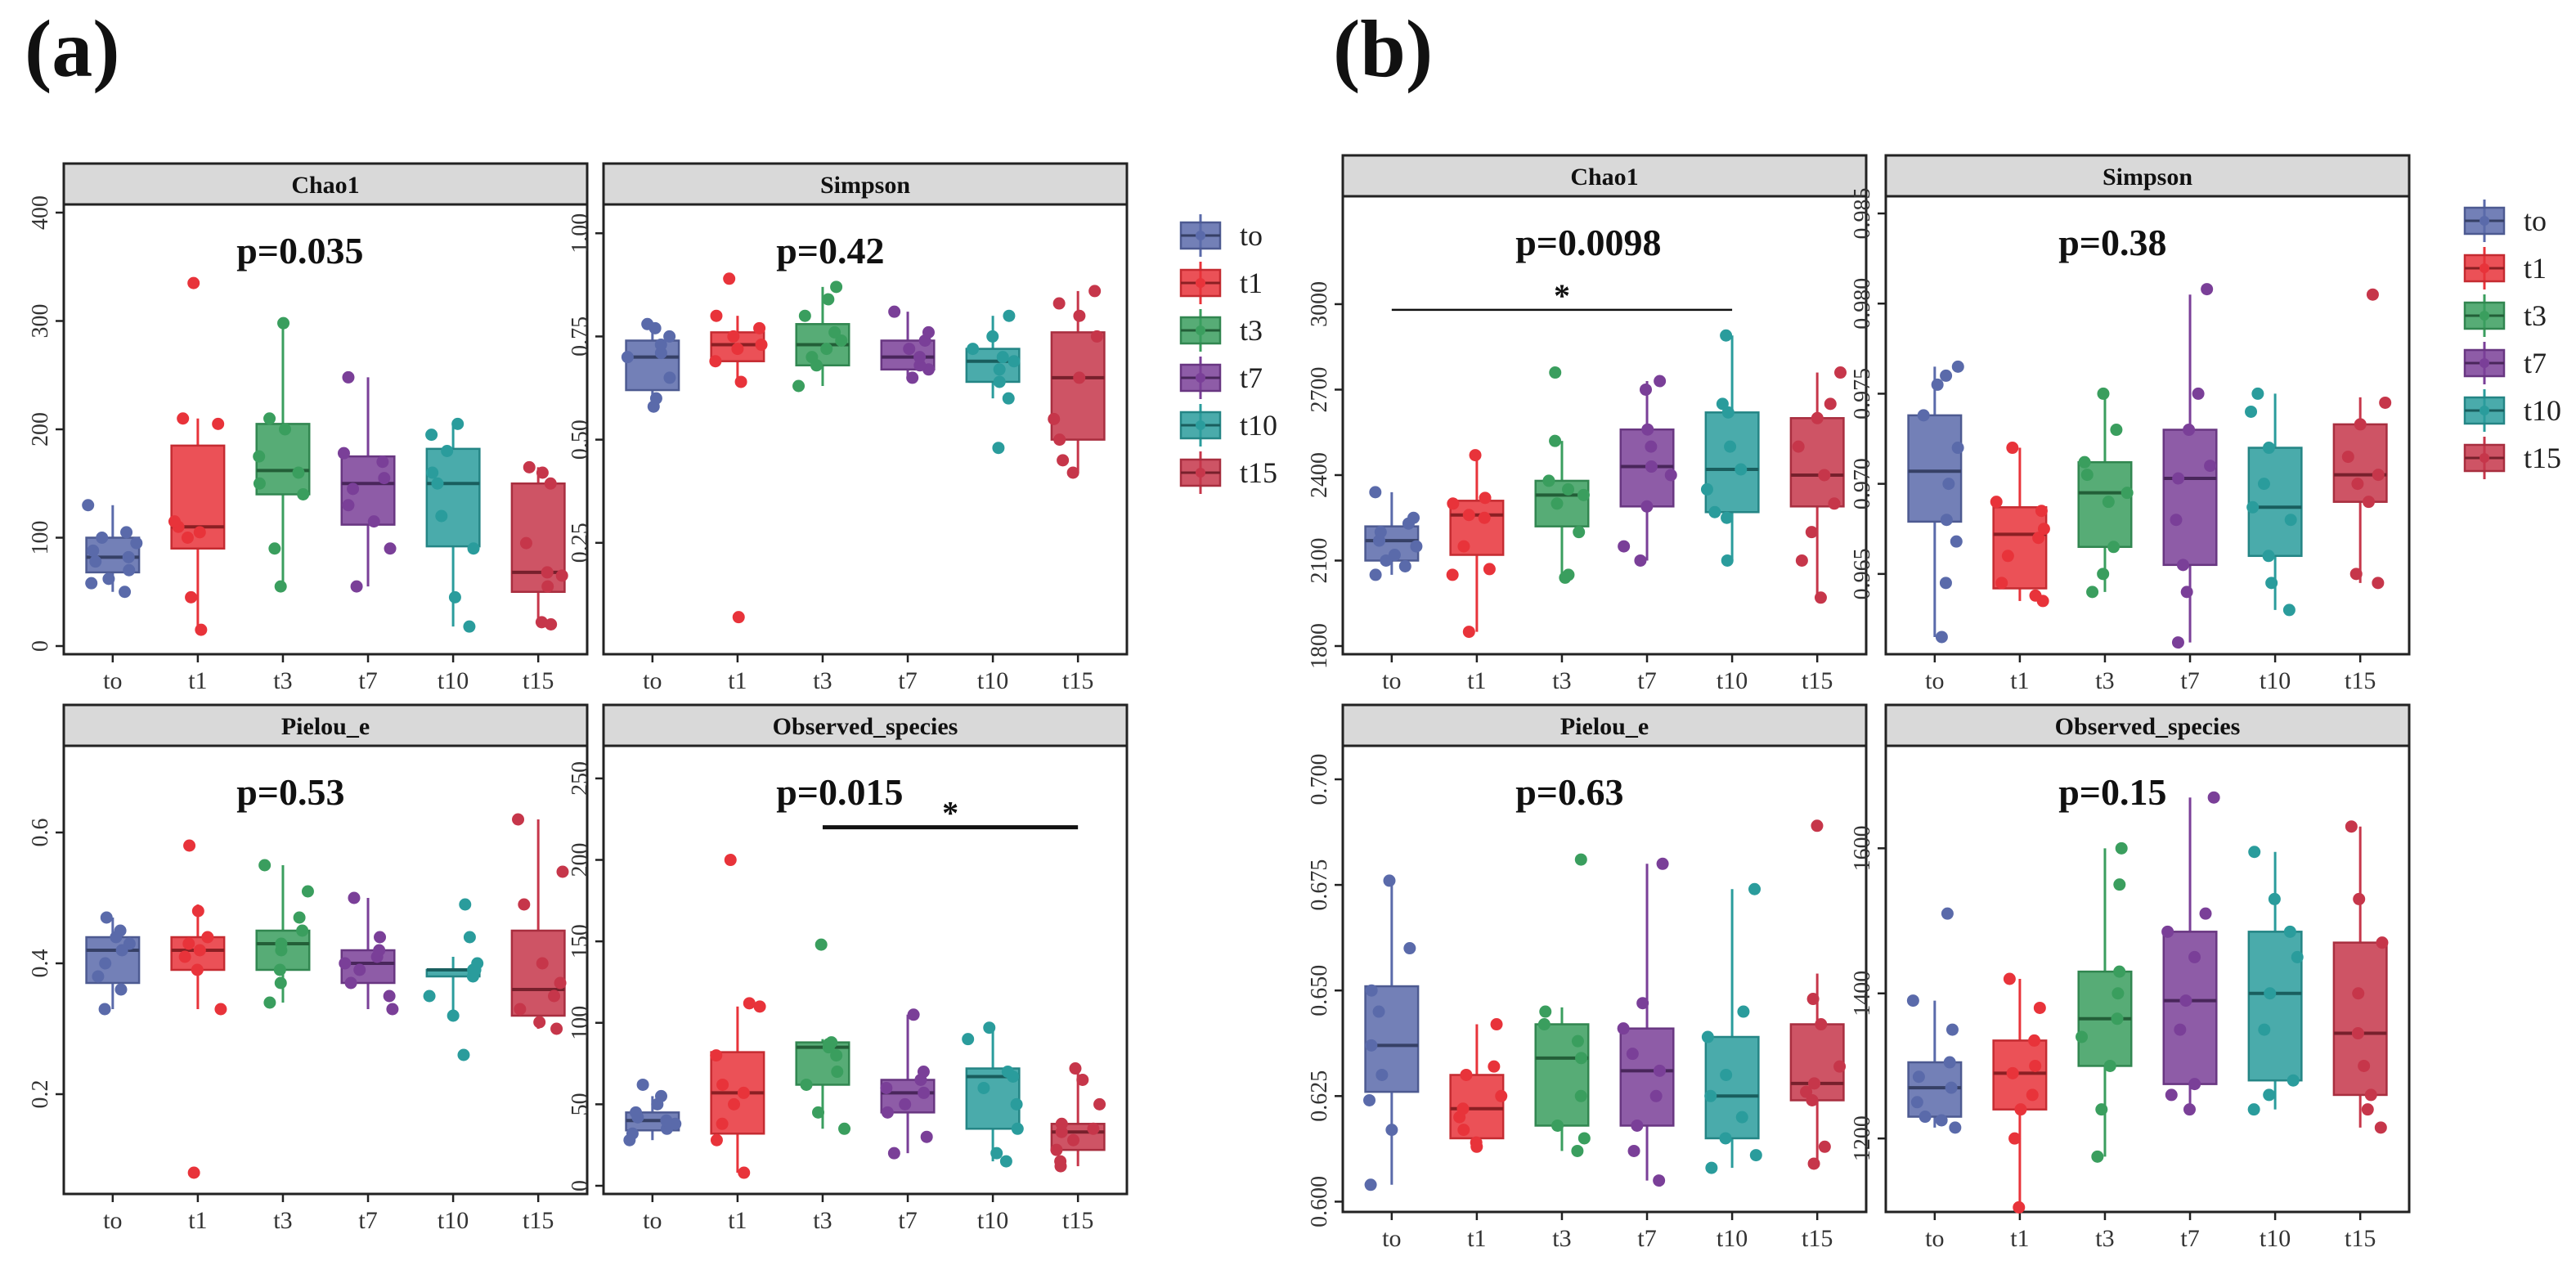 This screenshot has width=2576, height=1261. What do you see at coordinates (368, 1220) in the screenshot?
I see `x-tick-label: t7` at bounding box center [368, 1220].